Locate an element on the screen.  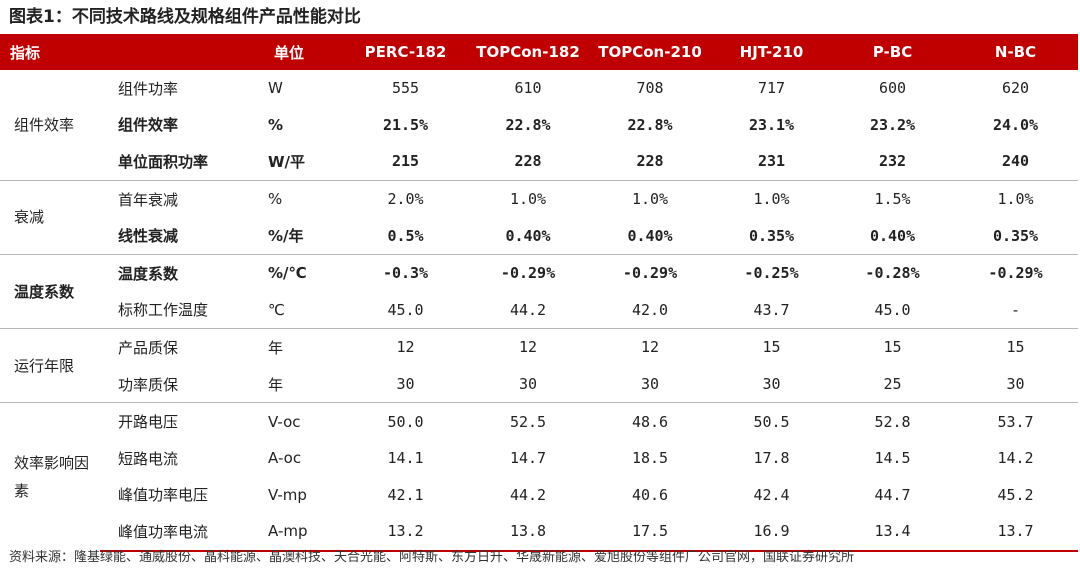
value-cell: 12 is located at coordinates (406, 347).